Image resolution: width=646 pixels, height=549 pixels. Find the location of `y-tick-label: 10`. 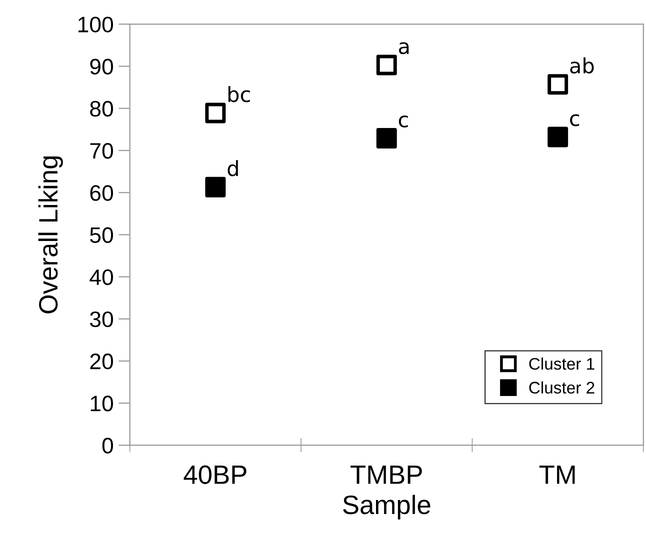

y-tick-label: 10 is located at coordinates (102, 404).